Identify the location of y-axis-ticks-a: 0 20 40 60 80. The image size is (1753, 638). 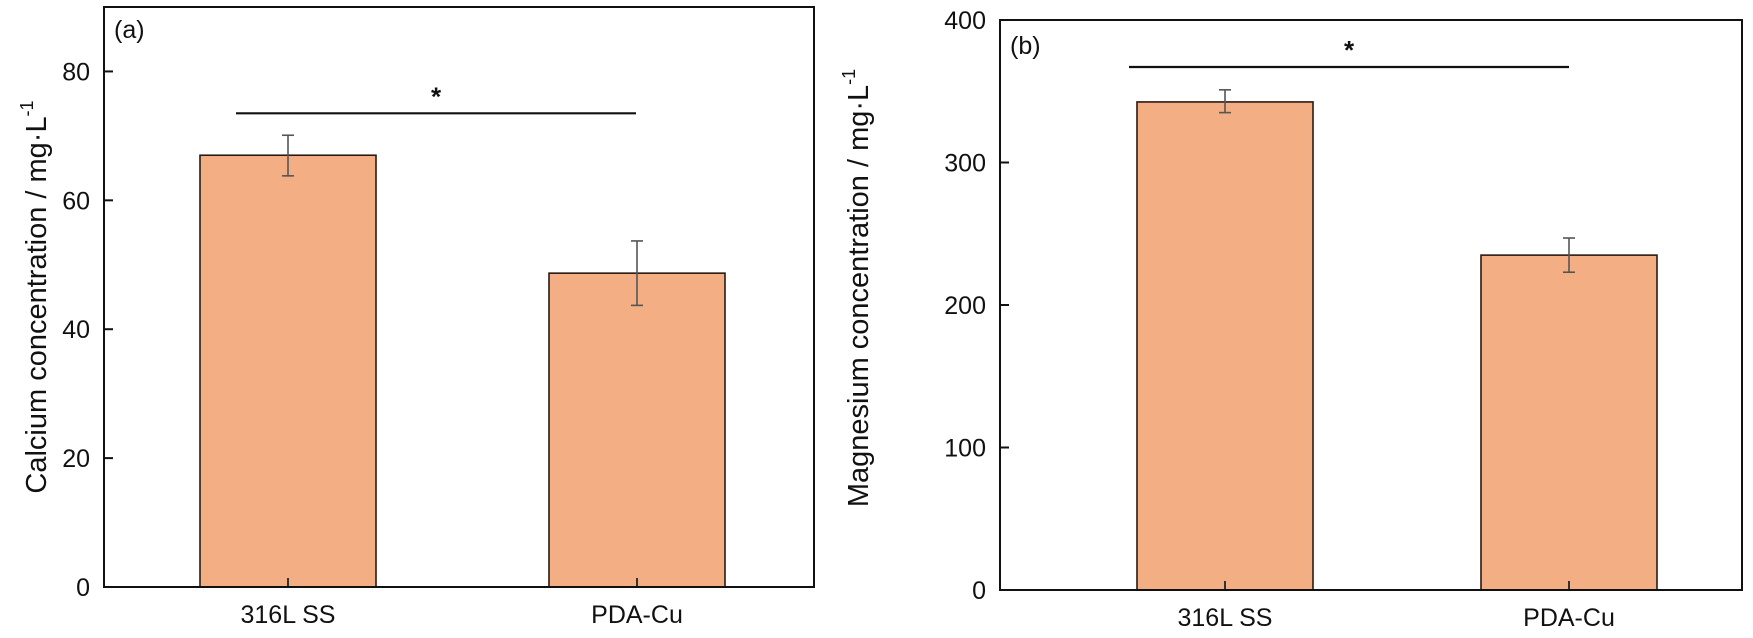
(87, 330).